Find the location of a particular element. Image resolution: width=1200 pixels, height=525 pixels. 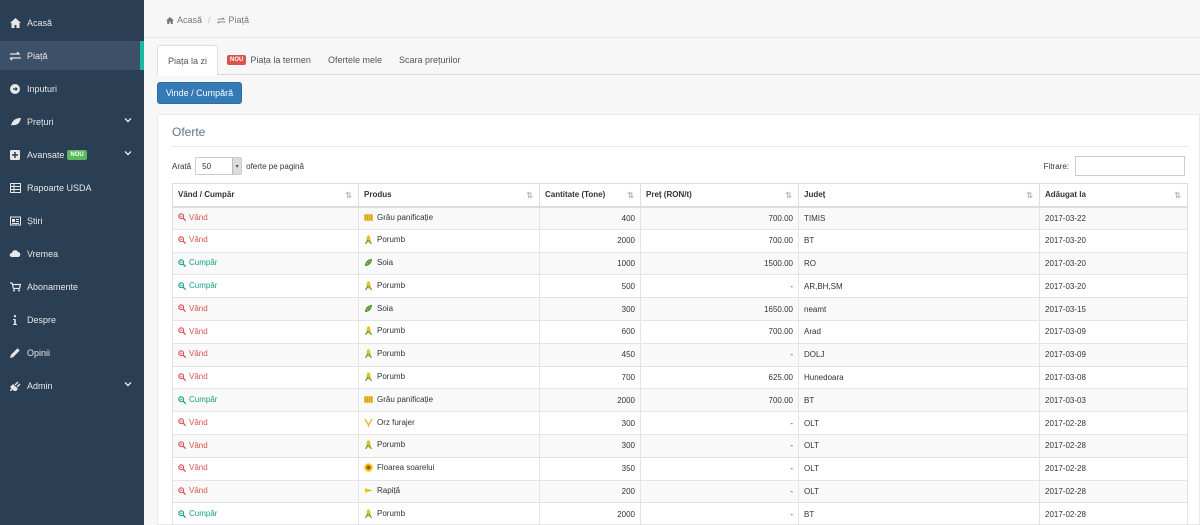

side-label: Vând is located at coordinates (198, 331).